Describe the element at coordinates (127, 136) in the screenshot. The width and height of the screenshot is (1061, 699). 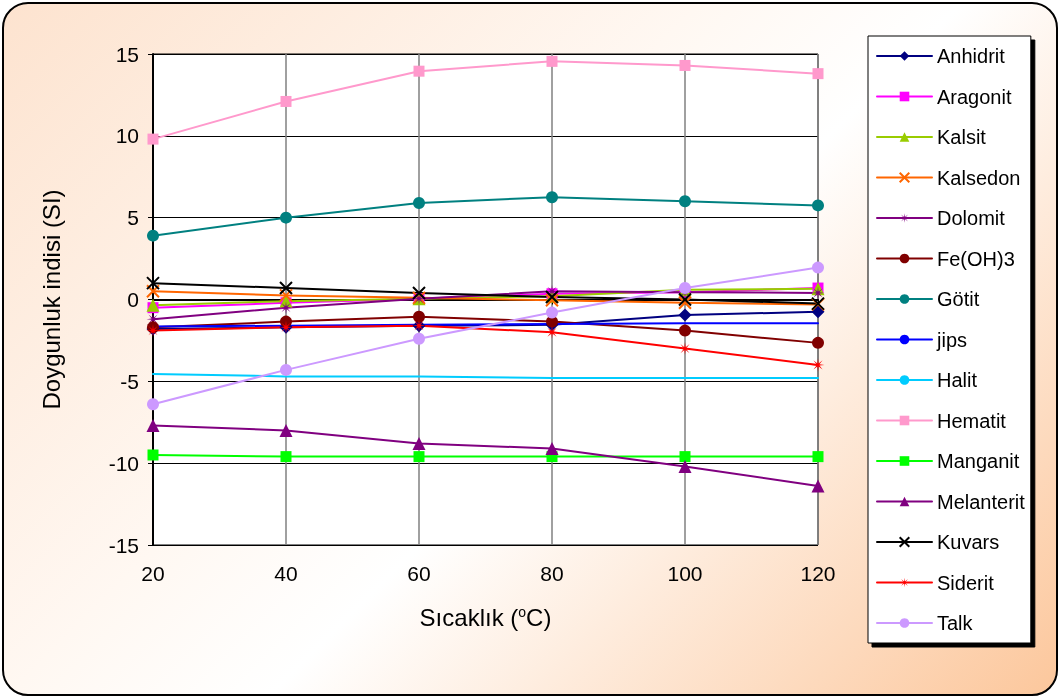
I see `y-tick-label: 10` at that location.